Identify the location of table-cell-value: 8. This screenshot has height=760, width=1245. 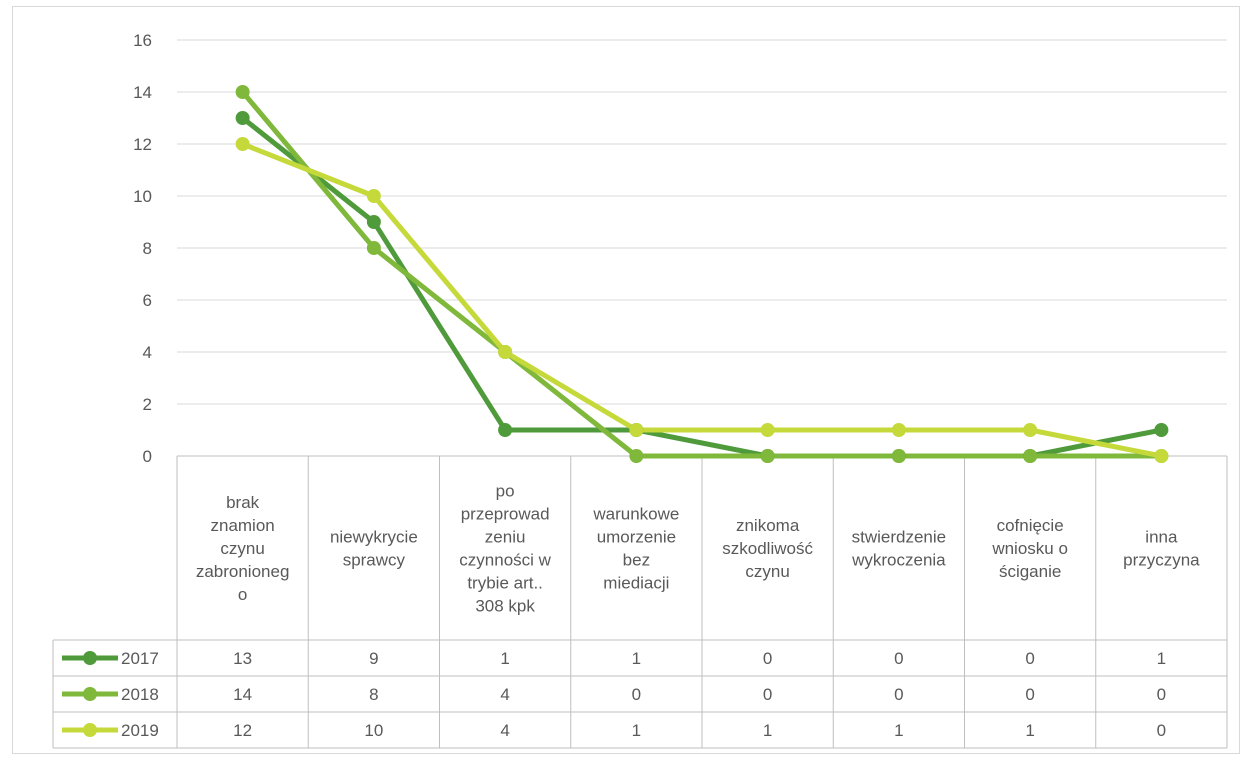
(373, 694).